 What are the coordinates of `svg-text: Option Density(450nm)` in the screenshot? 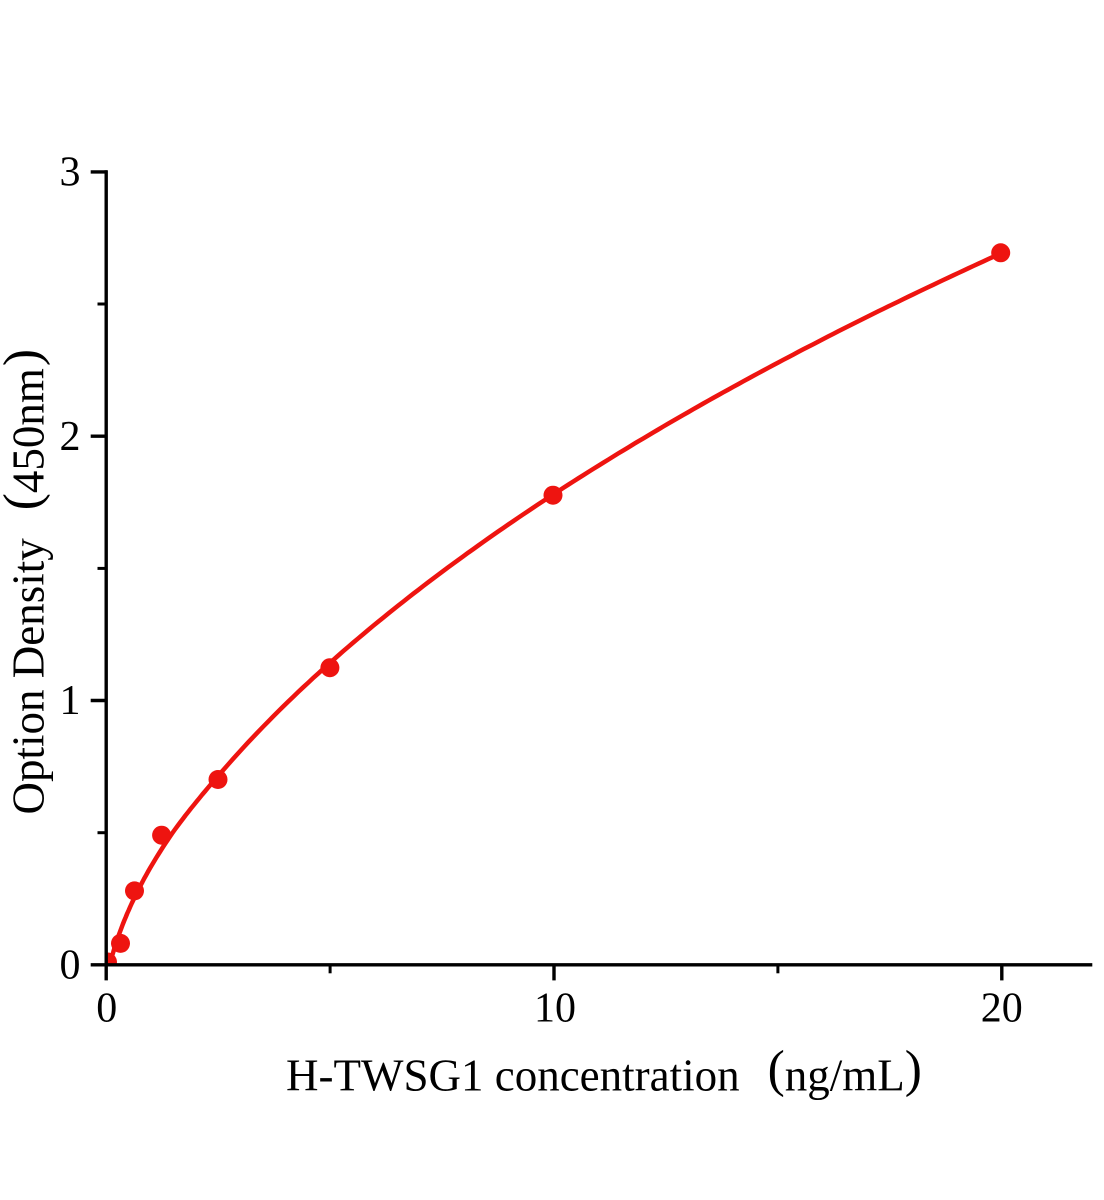 It's located at (27, 582).